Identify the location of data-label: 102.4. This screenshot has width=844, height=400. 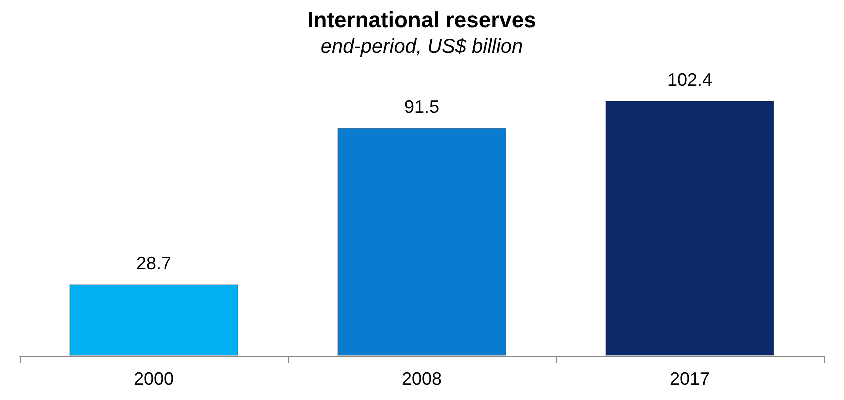
(690, 80).